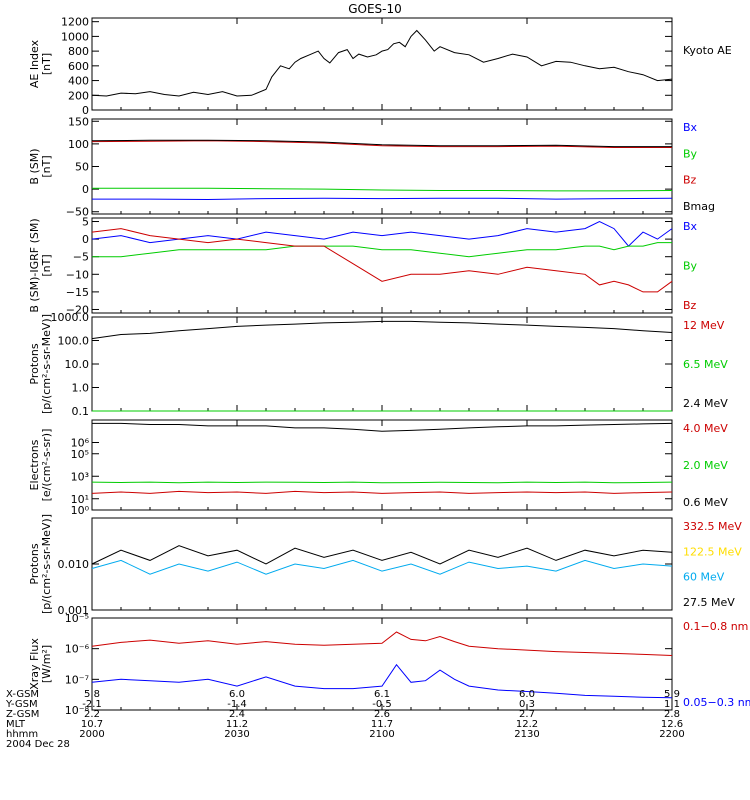  Describe the element at coordinates (78, 66) in the screenshot. I see `y-tick-label-ae: 600` at that location.